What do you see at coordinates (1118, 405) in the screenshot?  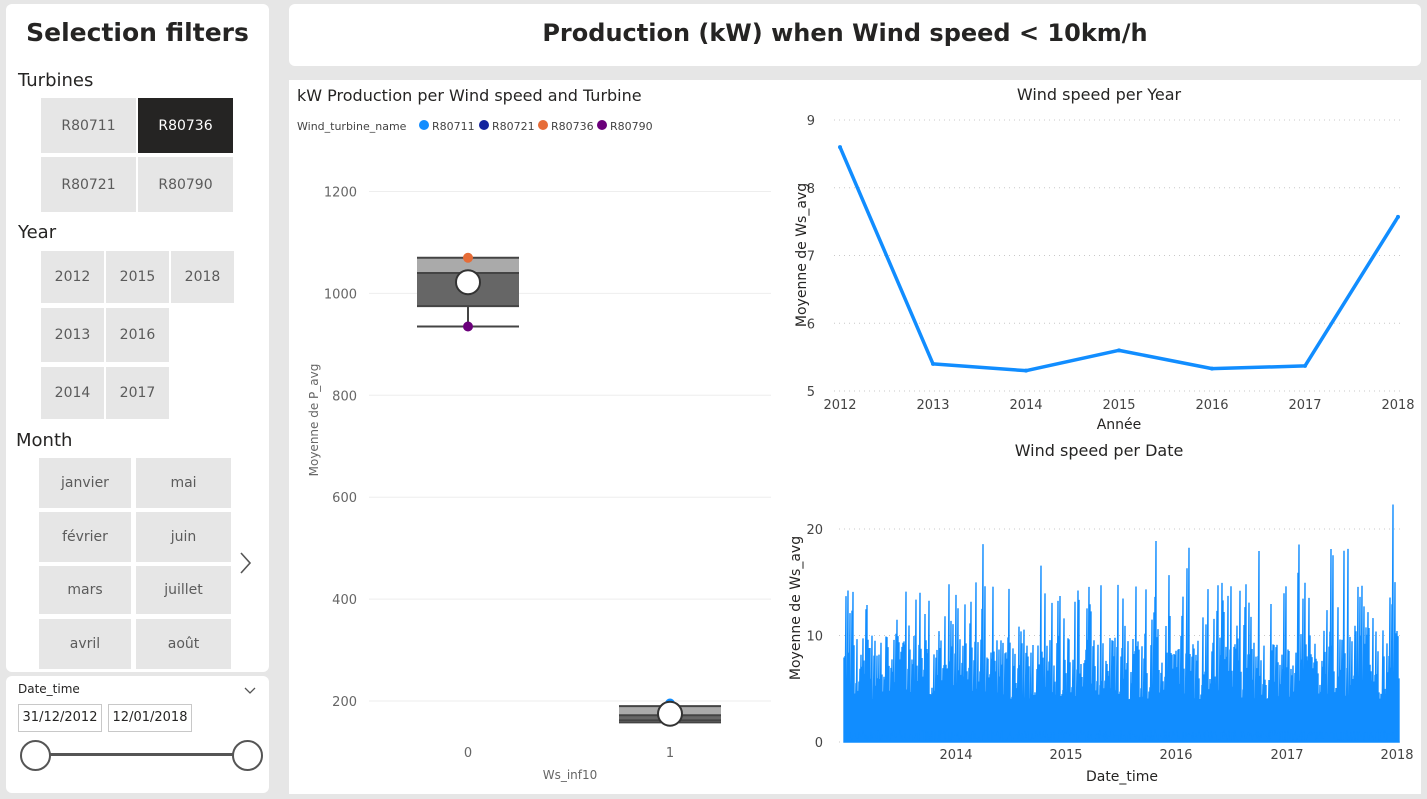 I see `line-x-tick-label: 2015` at bounding box center [1118, 405].